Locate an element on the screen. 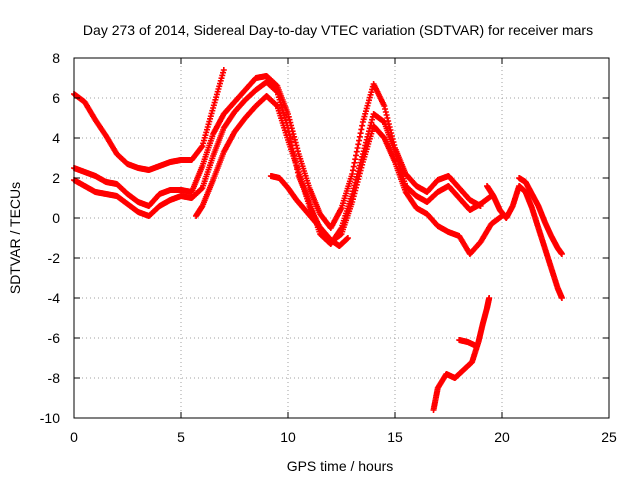 The image size is (640, 480). y-tick-label: -4 is located at coordinates (54, 298).